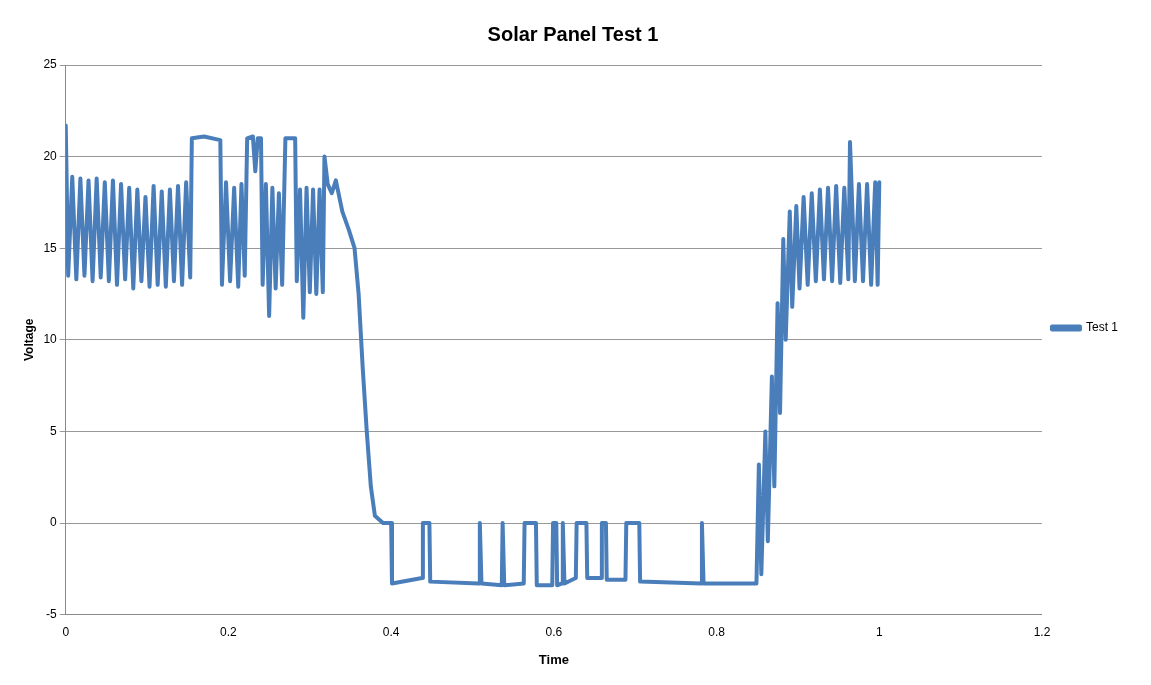  What do you see at coordinates (391, 632) in the screenshot?
I see `x-tick-label: 0.4` at bounding box center [391, 632].